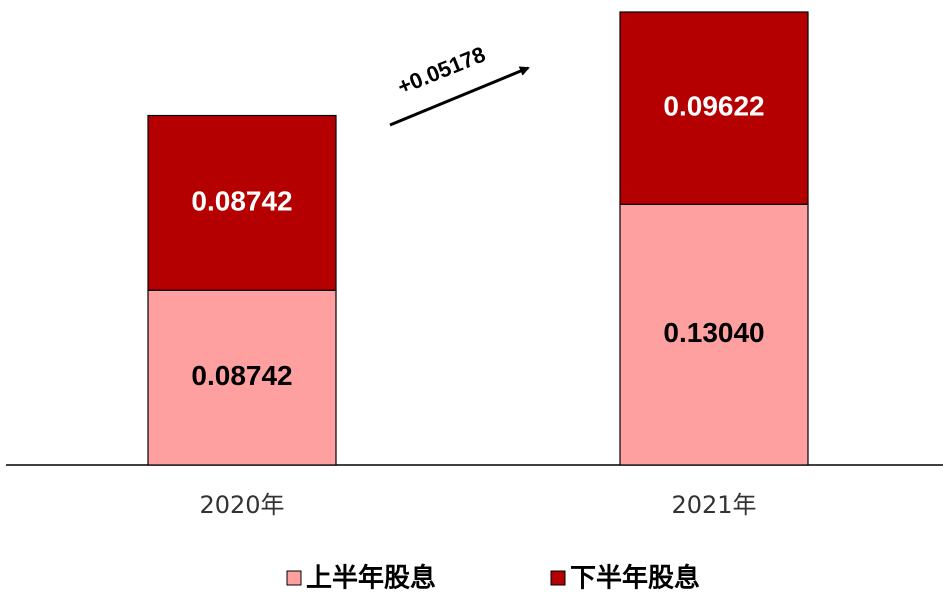 Image resolution: width=943 pixels, height=593 pixels. What do you see at coordinates (241, 505) in the screenshot?
I see `x-tick-label: 2020年` at bounding box center [241, 505].